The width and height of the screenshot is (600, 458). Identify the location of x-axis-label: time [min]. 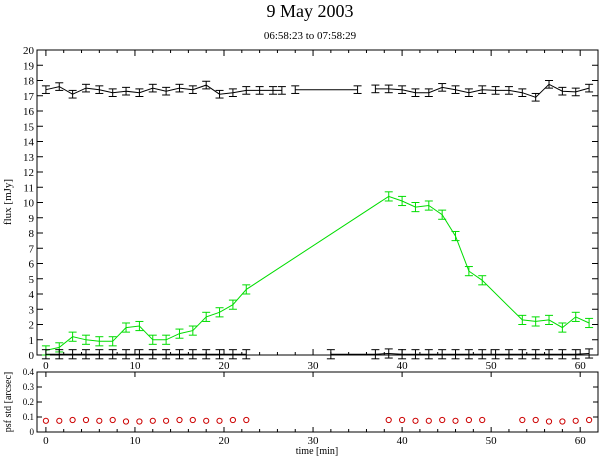
(317, 451).